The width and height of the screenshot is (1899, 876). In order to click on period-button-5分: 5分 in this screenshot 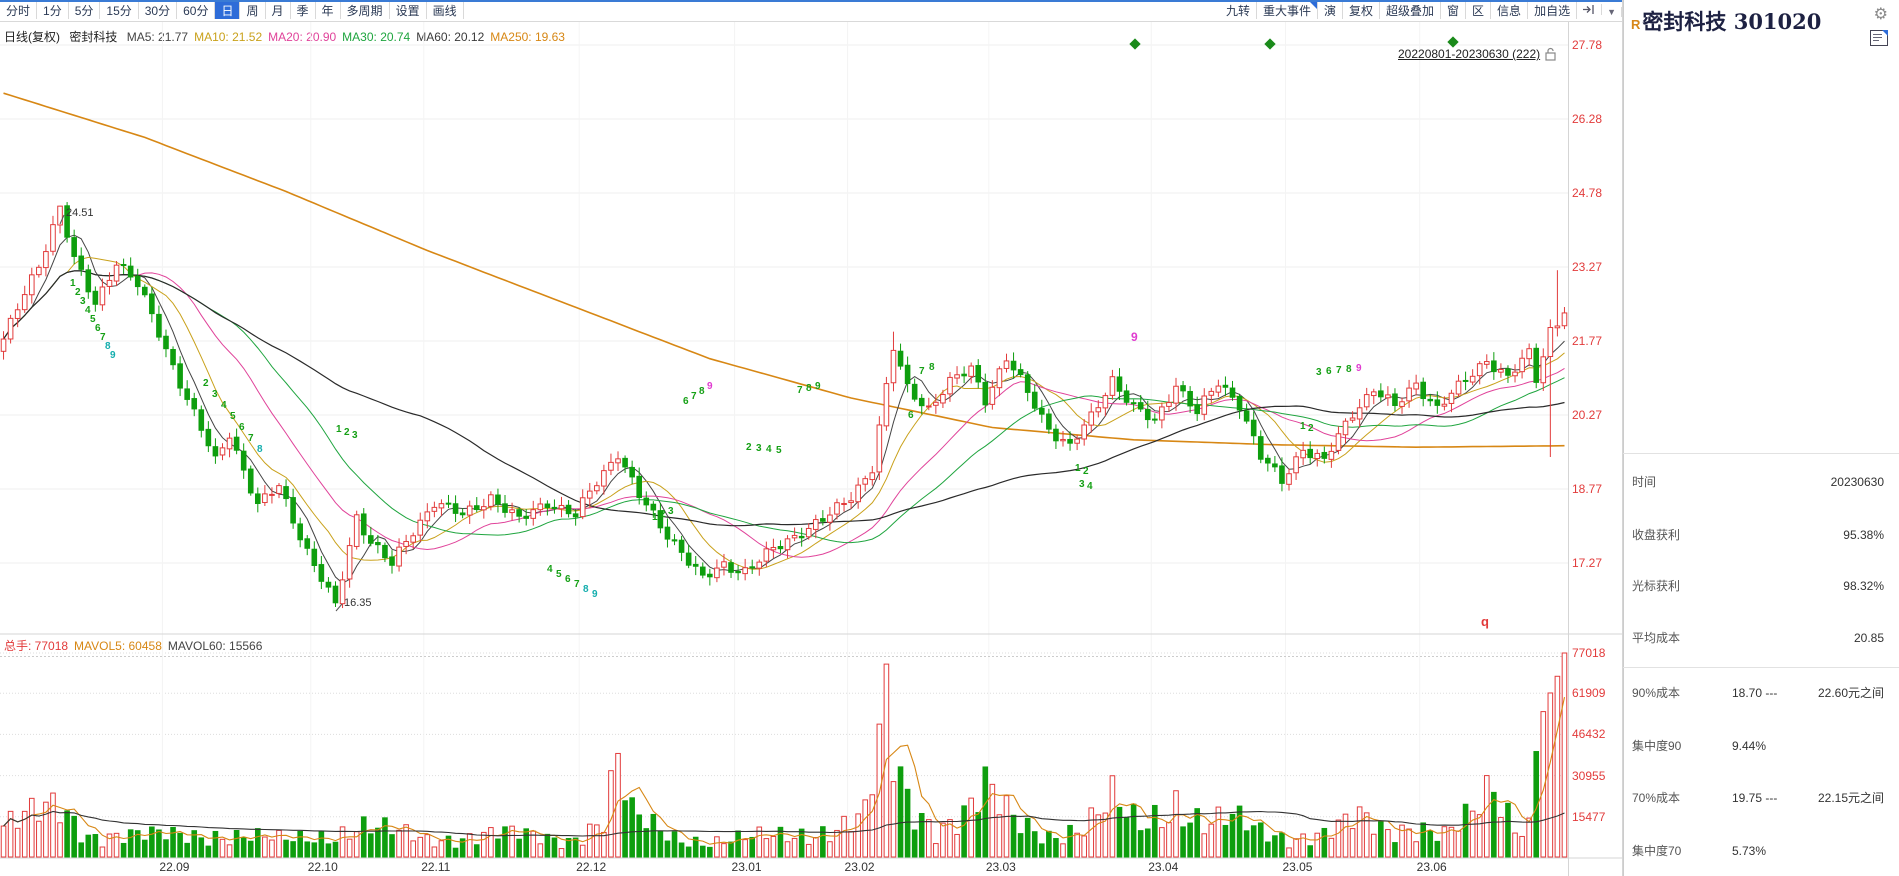, I will do `click(85, 10)`.